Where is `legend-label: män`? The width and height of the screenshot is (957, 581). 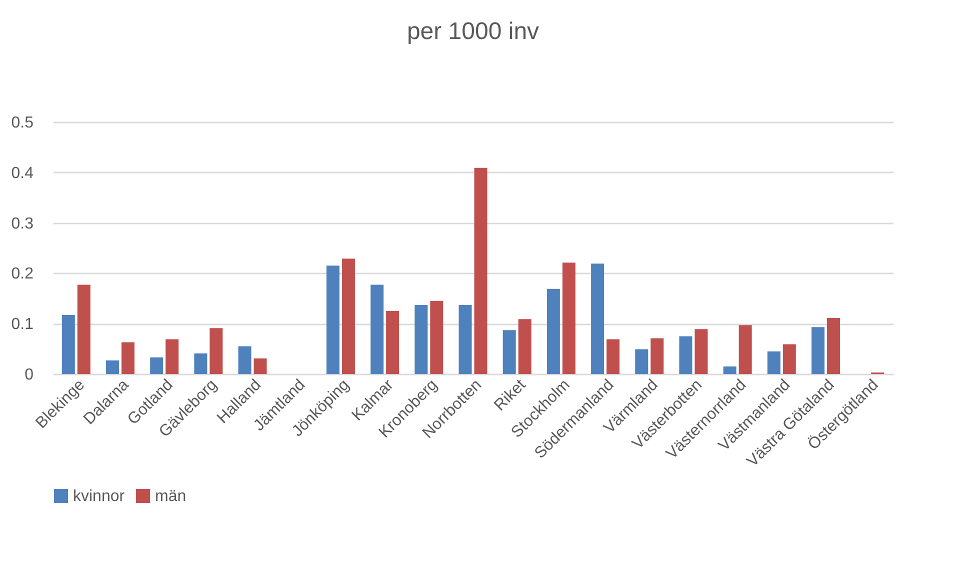
legend-label: män is located at coordinates (170, 496).